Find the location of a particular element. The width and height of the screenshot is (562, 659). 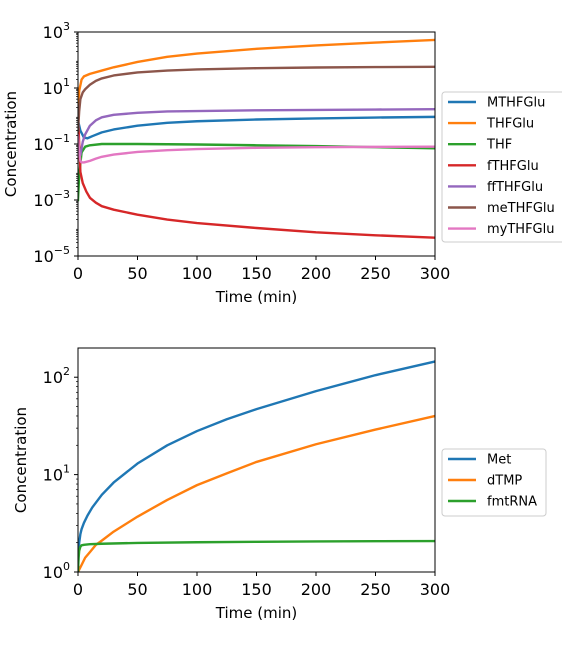

legend-label: Met is located at coordinates (499, 460).